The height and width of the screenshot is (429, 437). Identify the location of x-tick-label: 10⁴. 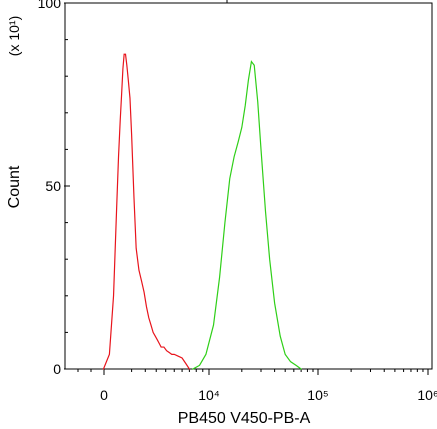
(209, 395).